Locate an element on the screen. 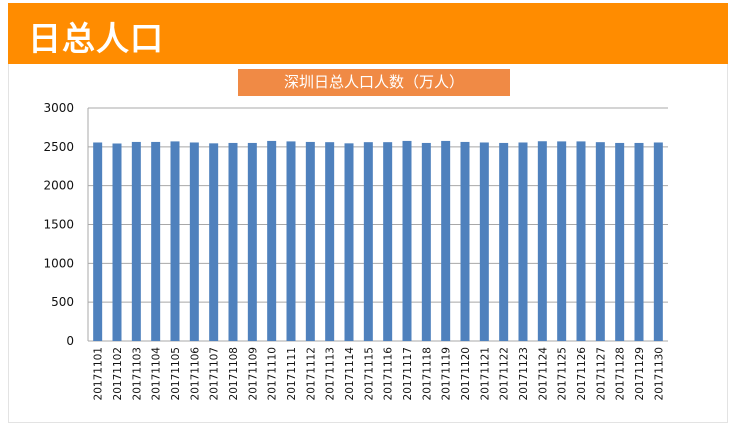  x-tick-label: 20171128 is located at coordinates (621, 373).